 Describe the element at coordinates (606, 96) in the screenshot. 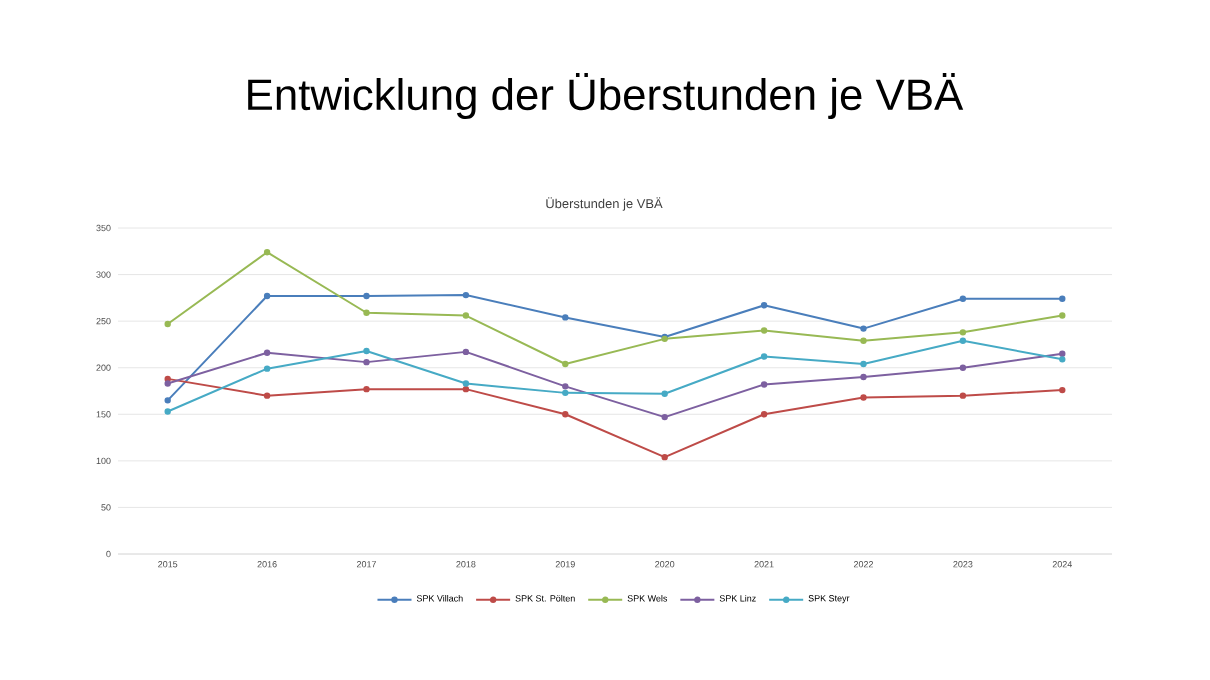

I see `chart-title: Entwicklung der Überstunden je VBÄ` at that location.